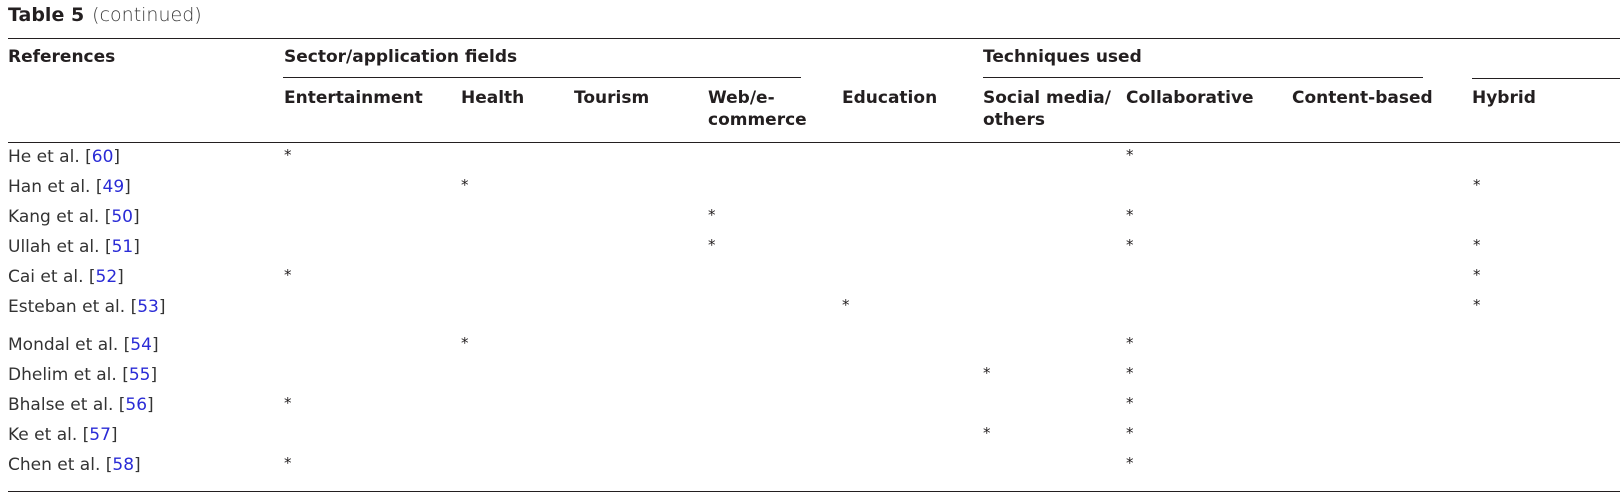 The image size is (1620, 495). Describe the element at coordinates (55, 187) in the screenshot. I see `reference-author: Han et al. [` at that location.